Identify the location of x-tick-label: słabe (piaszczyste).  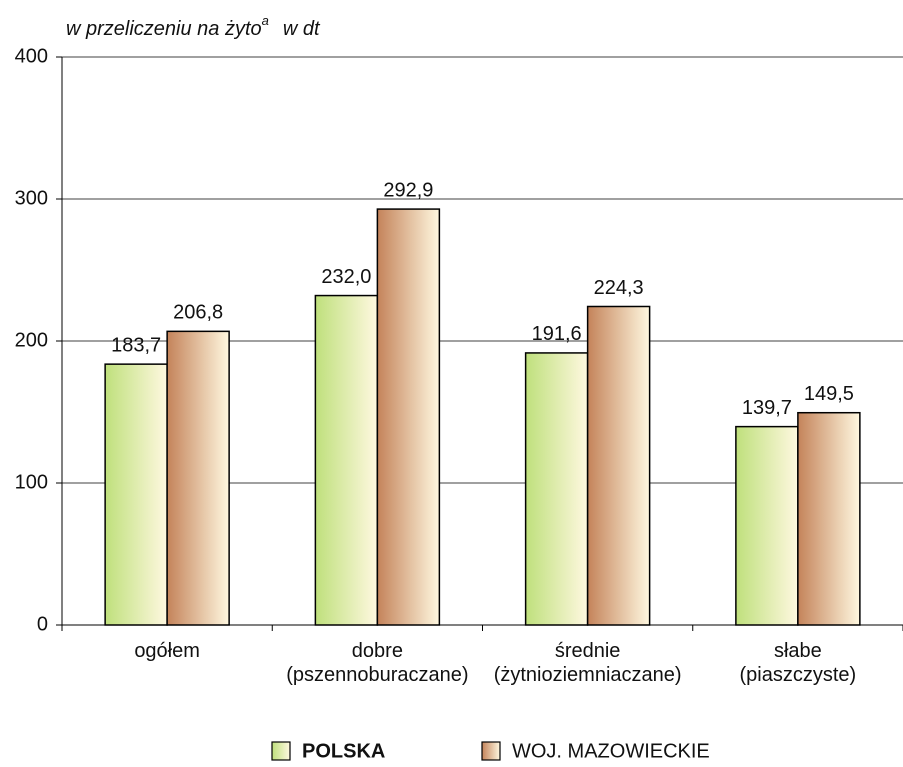
(798, 663).